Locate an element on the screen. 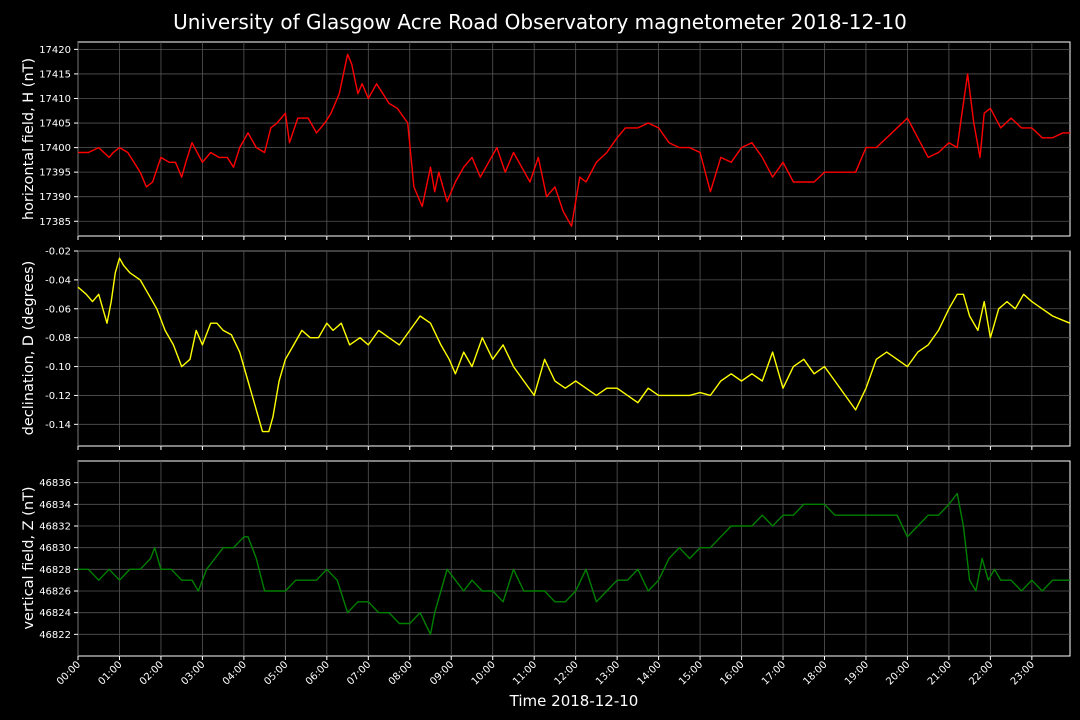 The height and width of the screenshot is (720, 1080). x-tick-label: 11:00 is located at coordinates (525, 673).